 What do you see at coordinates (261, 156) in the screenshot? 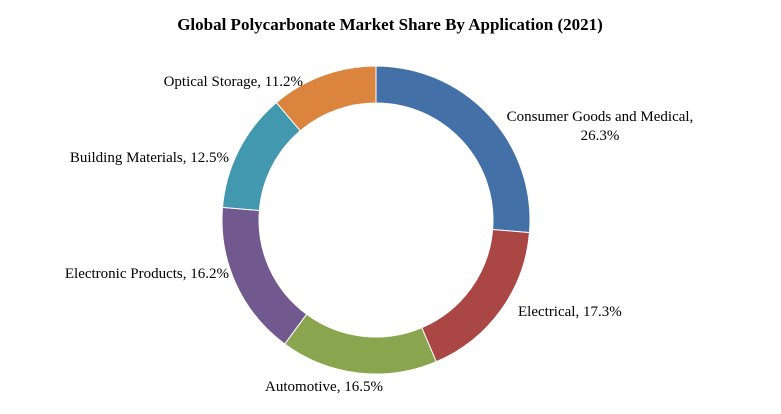
I see `slice-building-materials` at bounding box center [261, 156].